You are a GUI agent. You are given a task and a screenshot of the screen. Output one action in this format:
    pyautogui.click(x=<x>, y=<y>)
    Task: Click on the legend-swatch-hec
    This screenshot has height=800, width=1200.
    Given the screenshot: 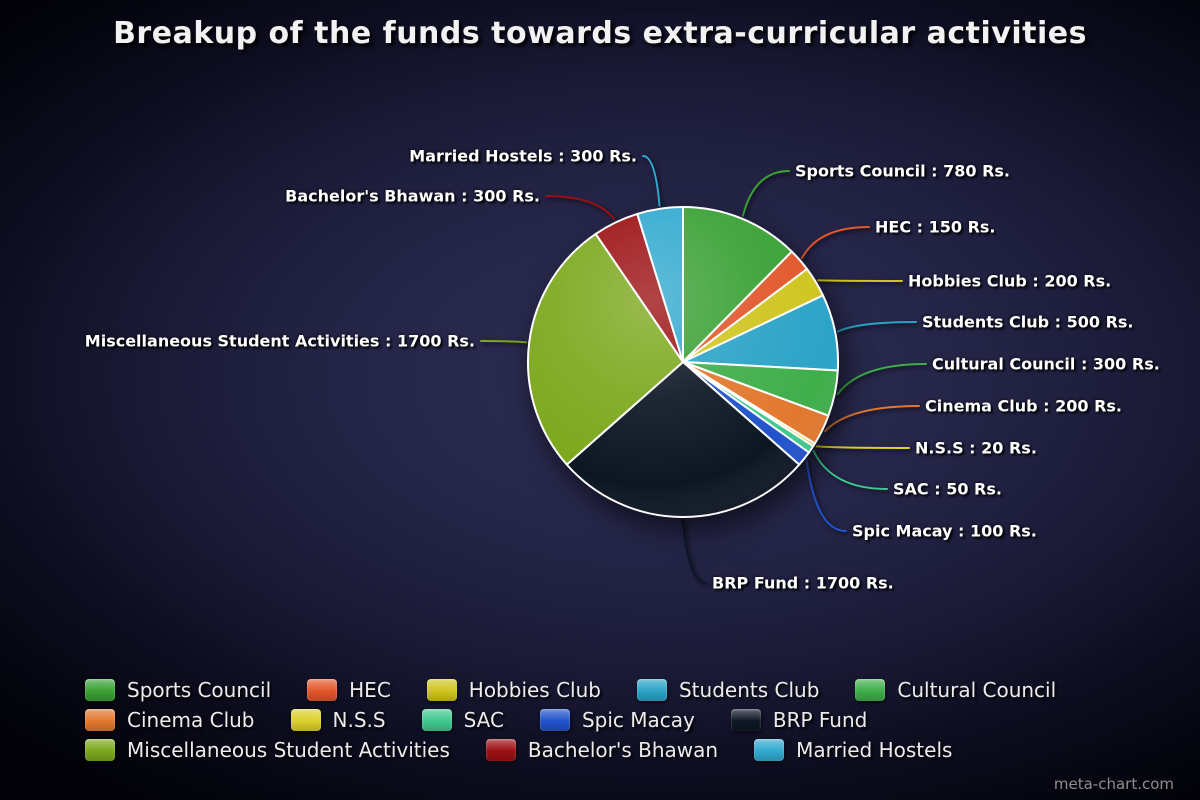 What is the action you would take?
    pyautogui.click(x=322, y=690)
    